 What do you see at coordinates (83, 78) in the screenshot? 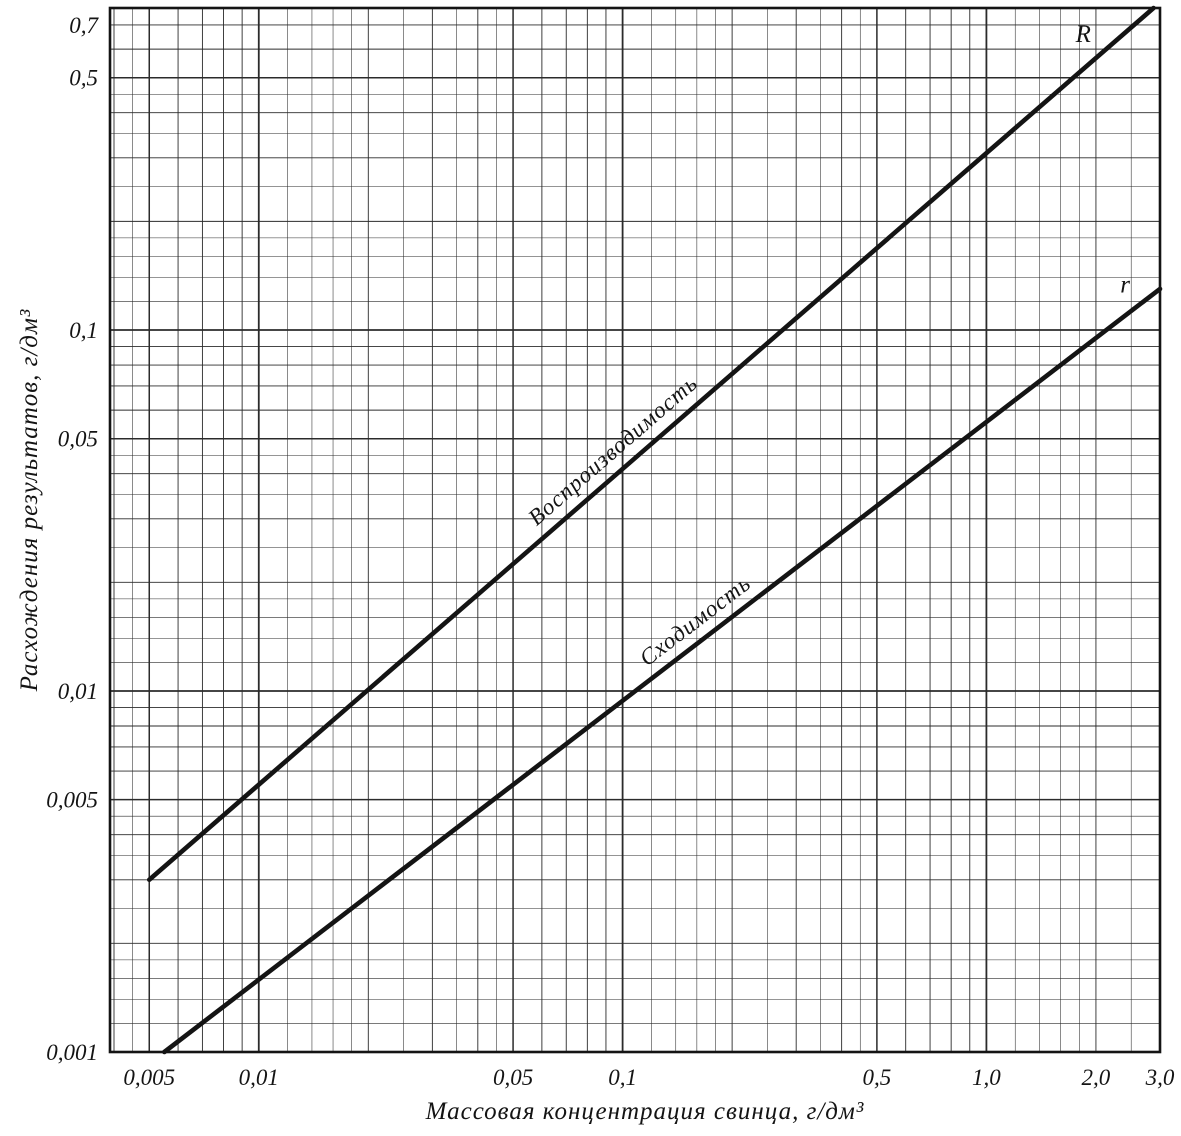
I see `y-tick-label: 0,5` at bounding box center [83, 78].